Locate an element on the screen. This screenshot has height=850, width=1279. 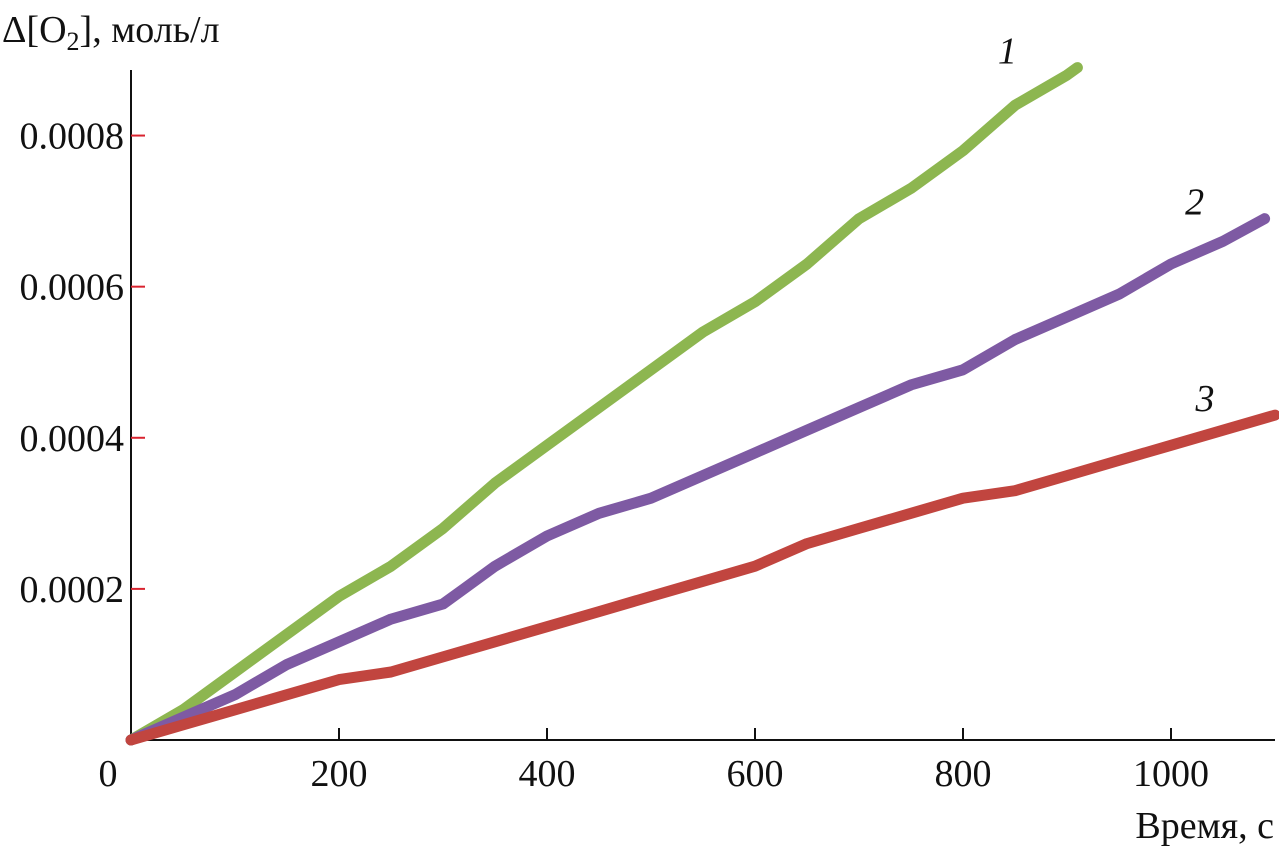
x-tick-label: 400 is located at coordinates (547, 774).